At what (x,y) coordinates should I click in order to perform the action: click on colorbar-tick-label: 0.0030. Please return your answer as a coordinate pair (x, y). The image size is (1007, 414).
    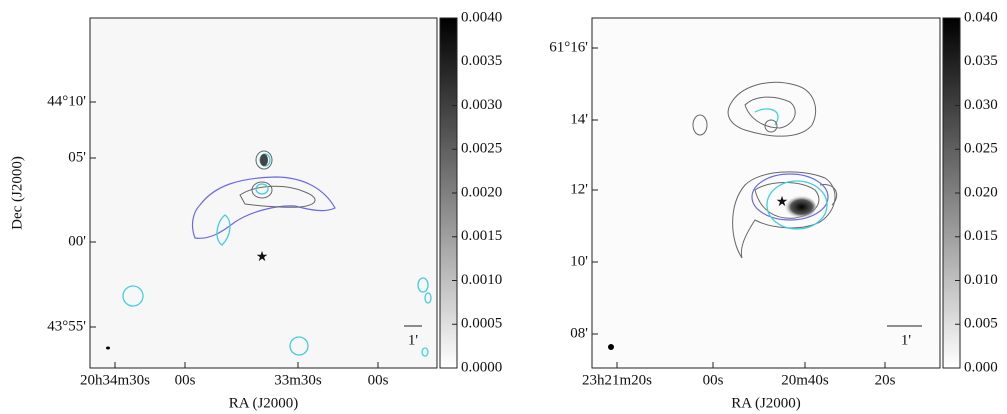
    Looking at the image, I should click on (481, 105).